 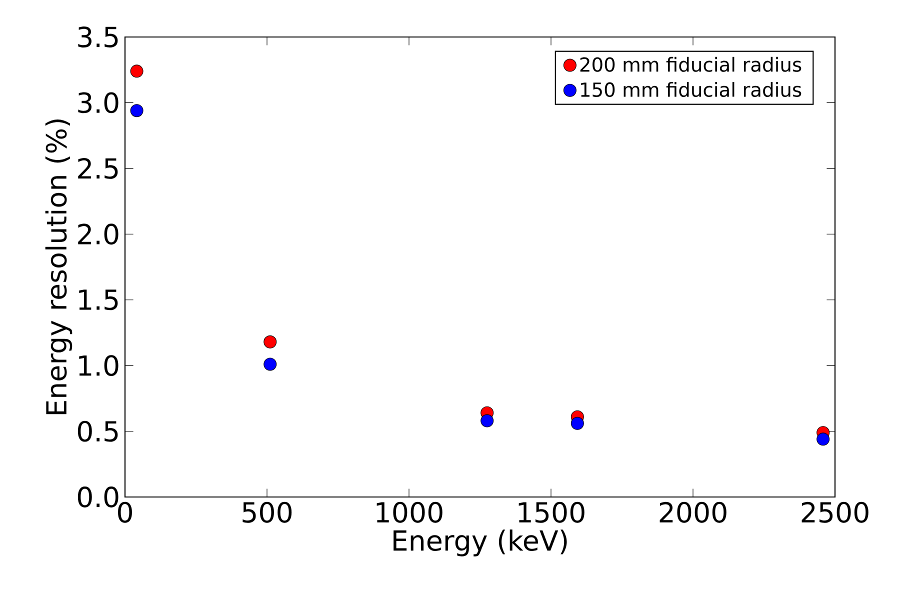 What do you see at coordinates (267, 512) in the screenshot?
I see `x-tick-label: 500` at bounding box center [267, 512].